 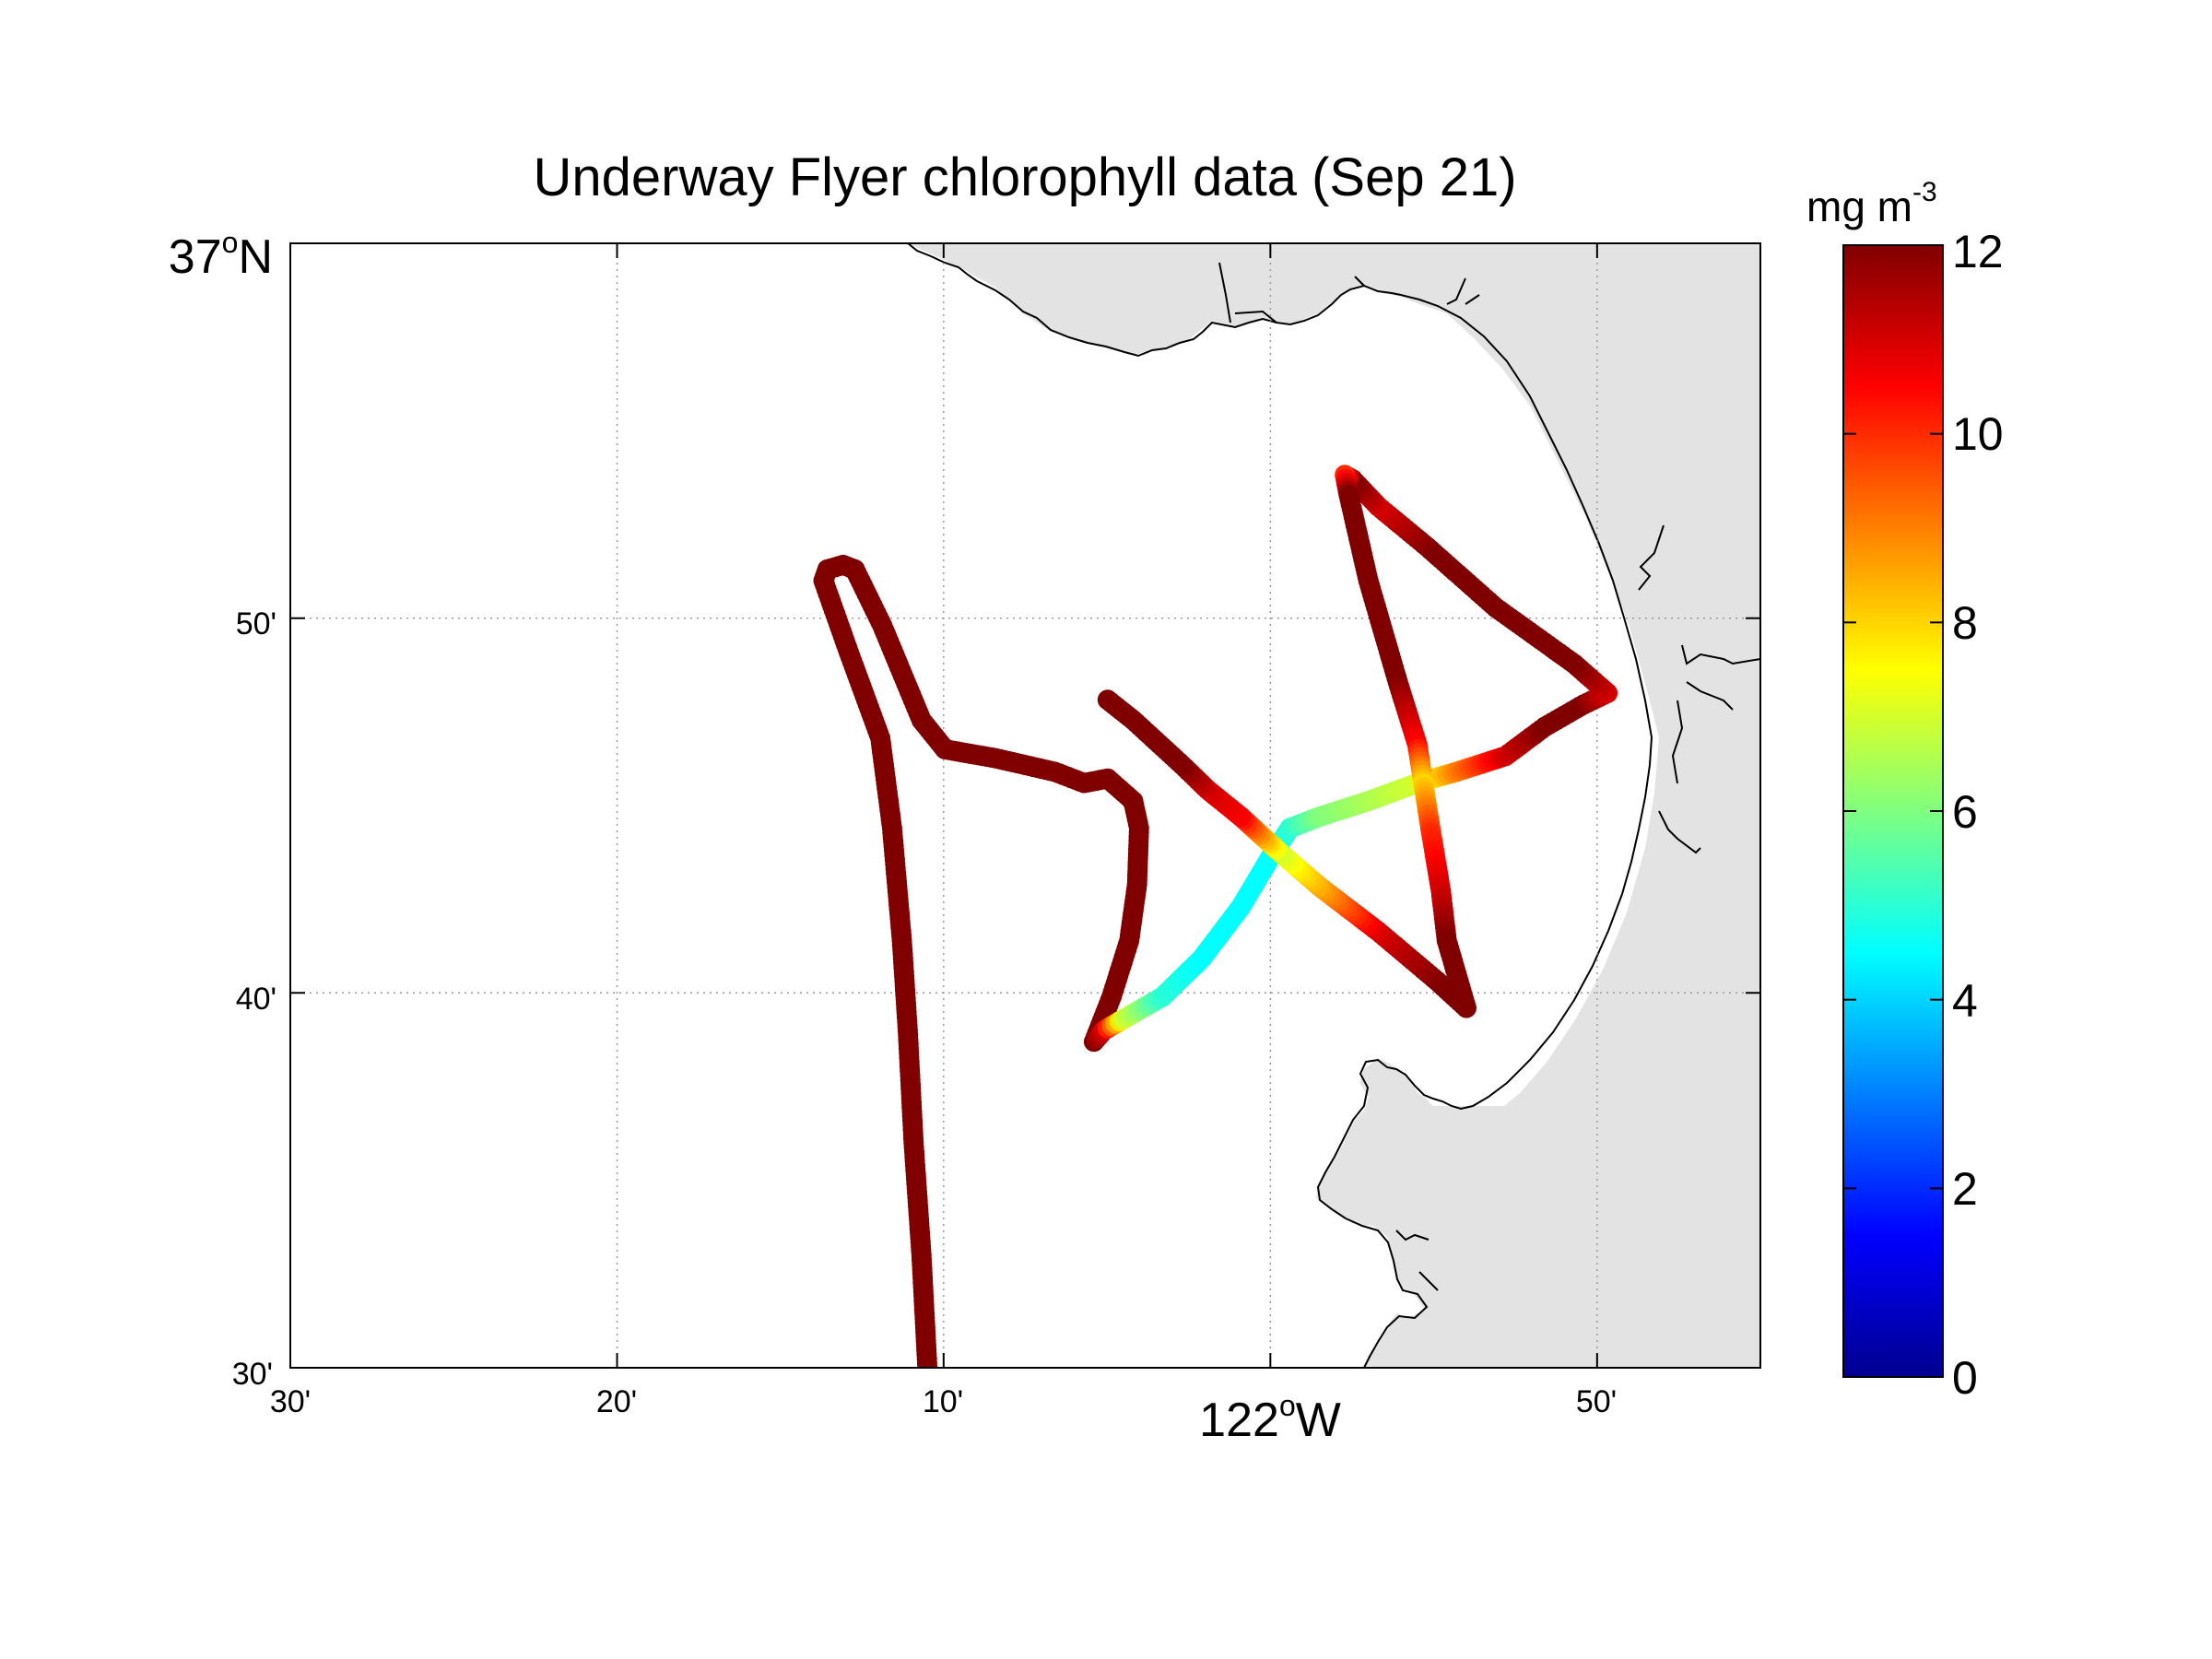 I want to click on map-title: Underway Flyer chlorophyll data (Sep 21), so click(x=1024, y=177).